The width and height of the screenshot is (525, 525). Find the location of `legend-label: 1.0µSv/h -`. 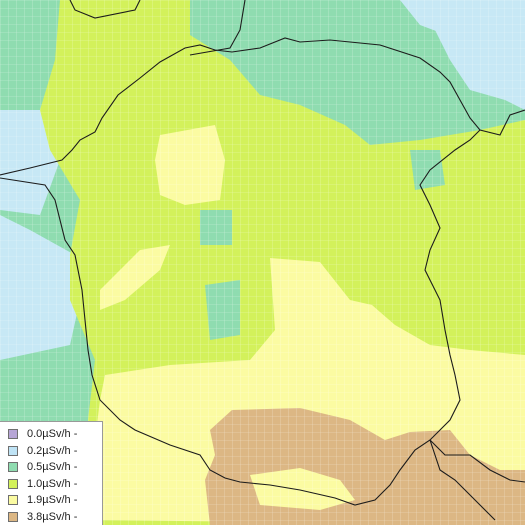

legend-label: 1.0µSv/h - is located at coordinates (52, 483).